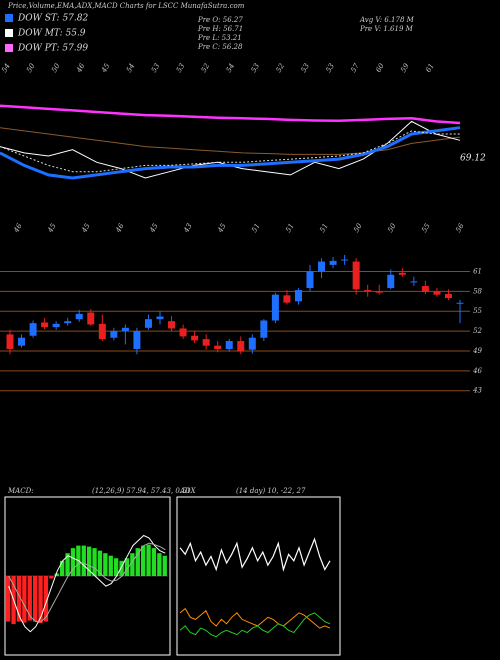  I want to click on y-tick-label: 43, so click(477, 391).